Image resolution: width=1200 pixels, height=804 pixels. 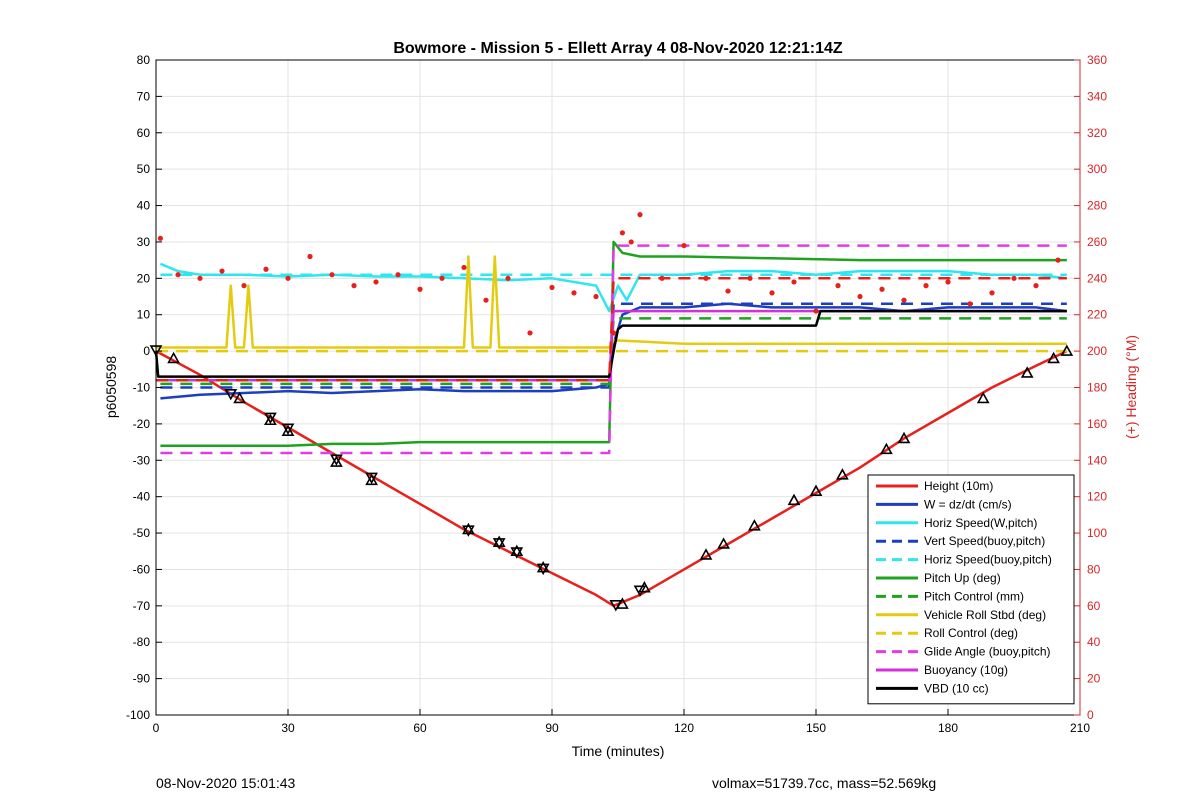 What do you see at coordinates (288, 728) in the screenshot?
I see `x-tick-label: 30` at bounding box center [288, 728].